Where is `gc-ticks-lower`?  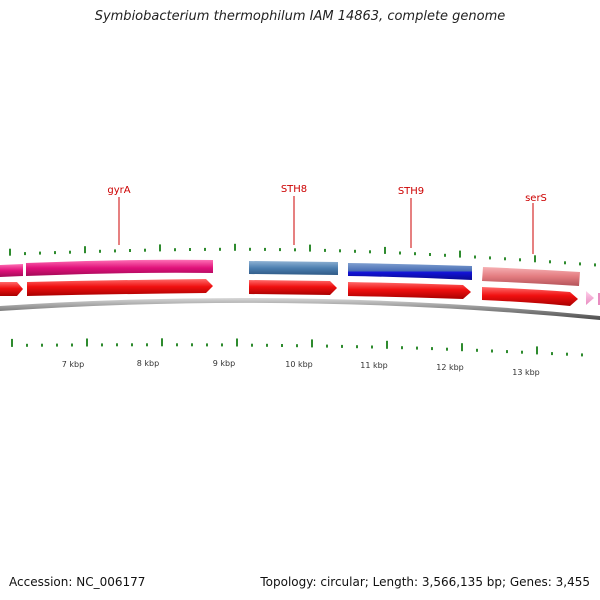
gc-ticks-lower is located at coordinates (297, 347).